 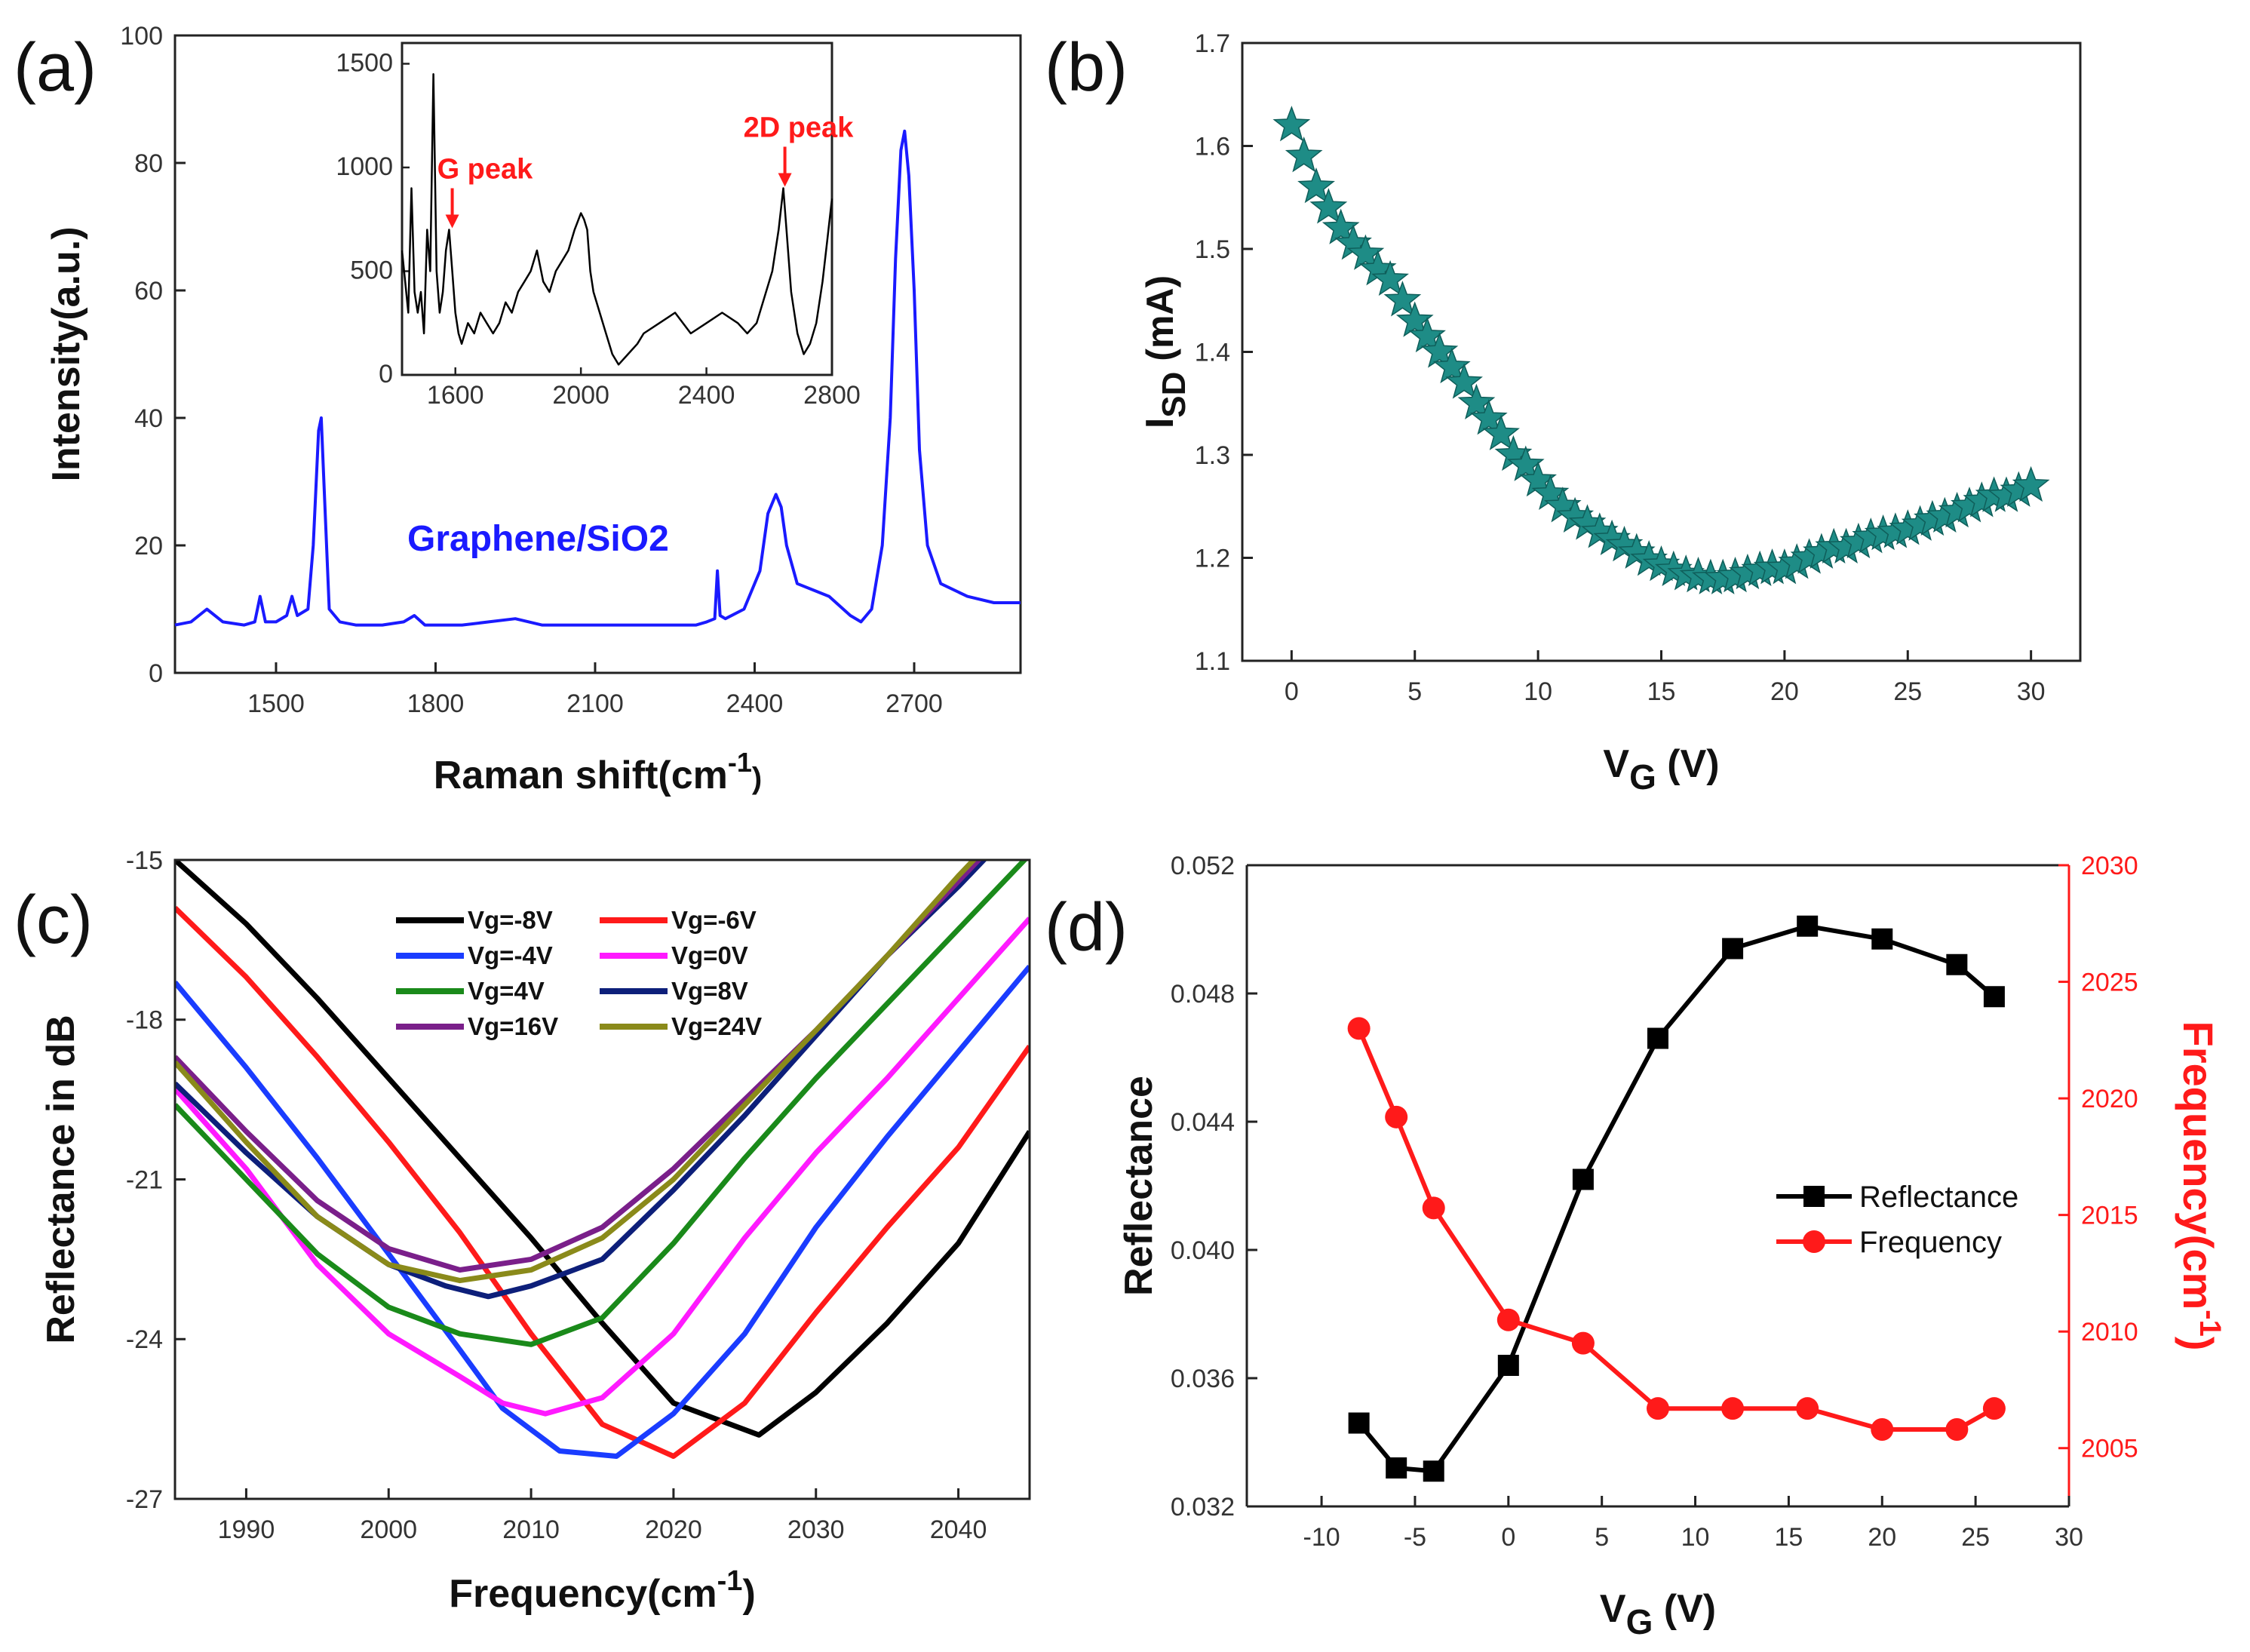 I want to click on panel-d-xlabel-main: V, so click(x=1613, y=1609).